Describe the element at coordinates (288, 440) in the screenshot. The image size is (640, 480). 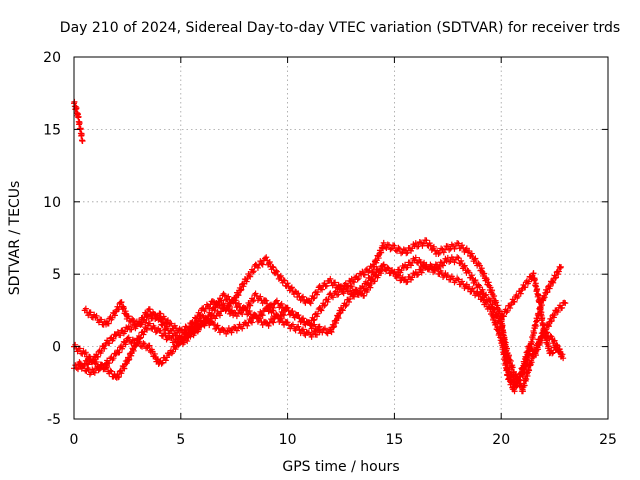
I see `x-tick-label: 10` at that location.